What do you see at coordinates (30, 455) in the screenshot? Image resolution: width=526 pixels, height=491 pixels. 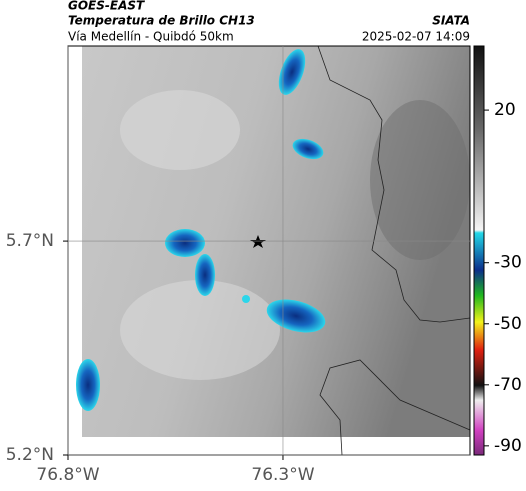 I see `y-tick-label: 5.2°N` at bounding box center [30, 455].